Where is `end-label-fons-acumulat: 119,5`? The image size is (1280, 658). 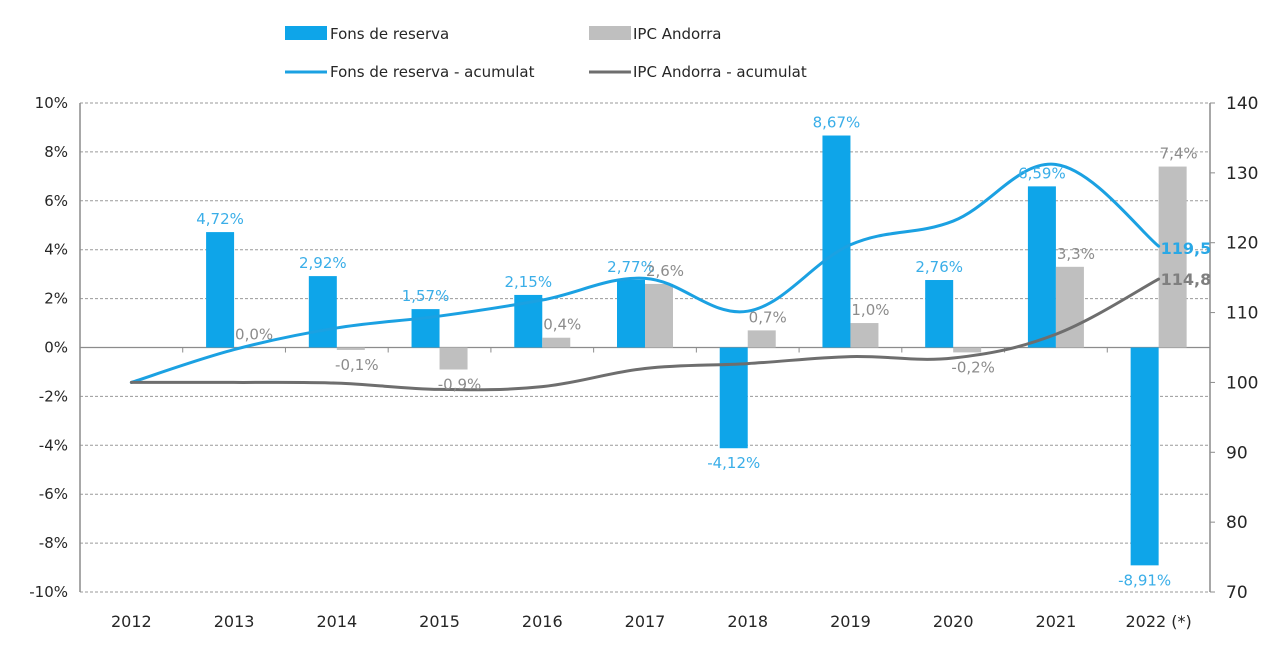 end-label-fons-acumulat: 119,5 is located at coordinates (1186, 248).